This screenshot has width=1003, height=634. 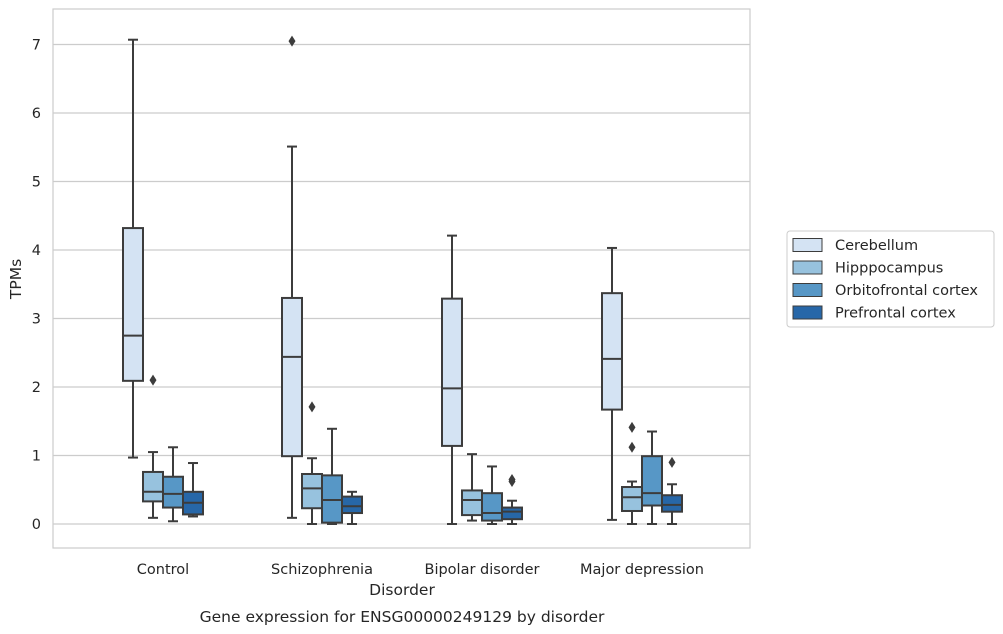 What do you see at coordinates (36, 388) in the screenshot?
I see `y-tick-label: 2` at bounding box center [36, 388].